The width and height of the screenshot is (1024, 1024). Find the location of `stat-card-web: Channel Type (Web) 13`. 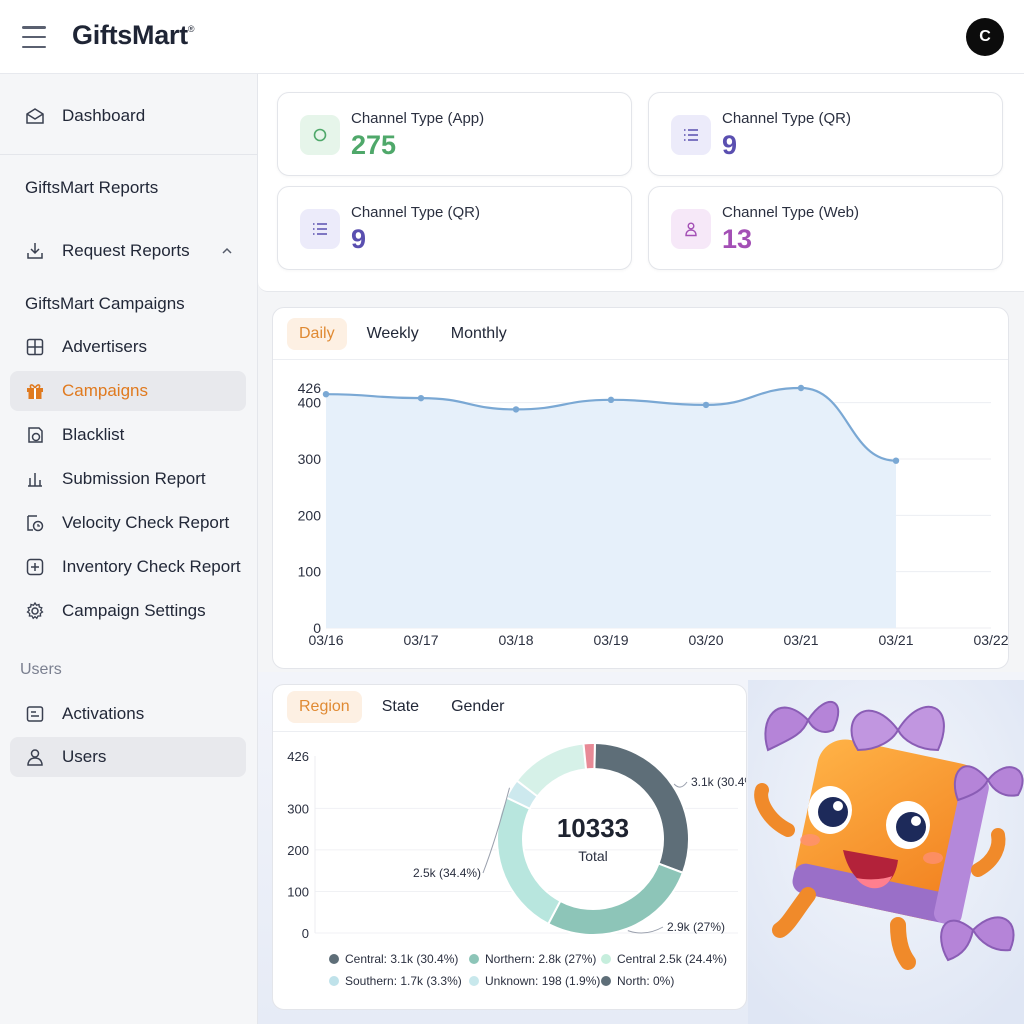

stat-card-web: Channel Type (Web) 13 is located at coordinates (825, 228).